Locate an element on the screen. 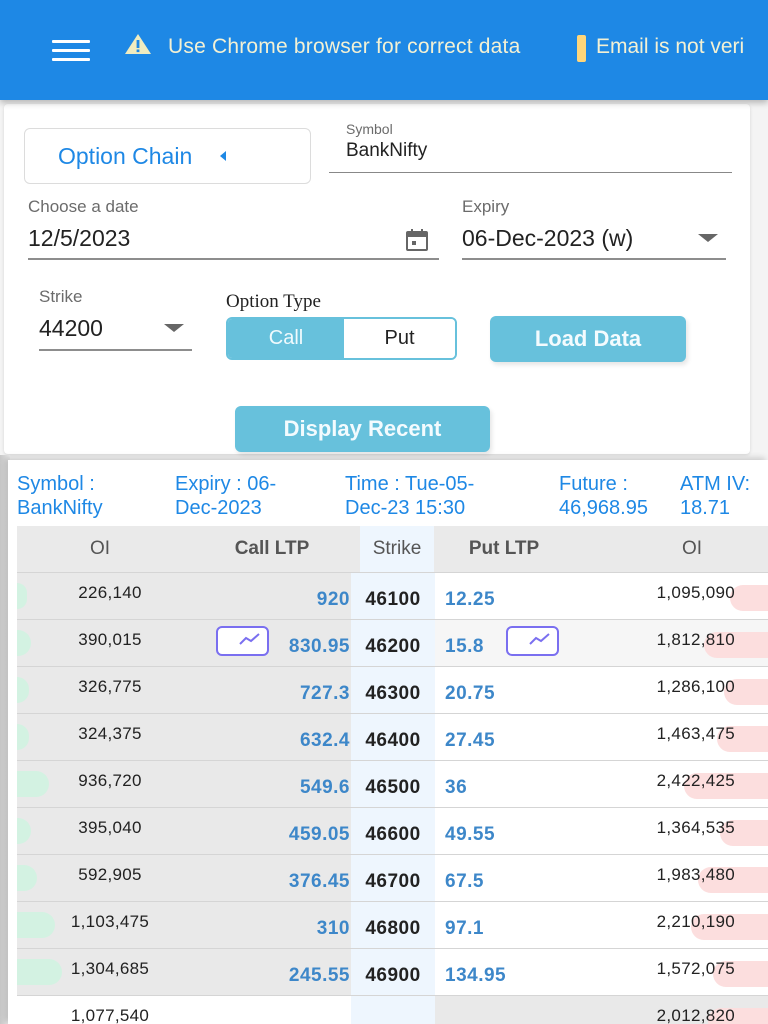  table-row: 1,103,475 310 46800 97.1 2,210,190 is located at coordinates (392, 924).